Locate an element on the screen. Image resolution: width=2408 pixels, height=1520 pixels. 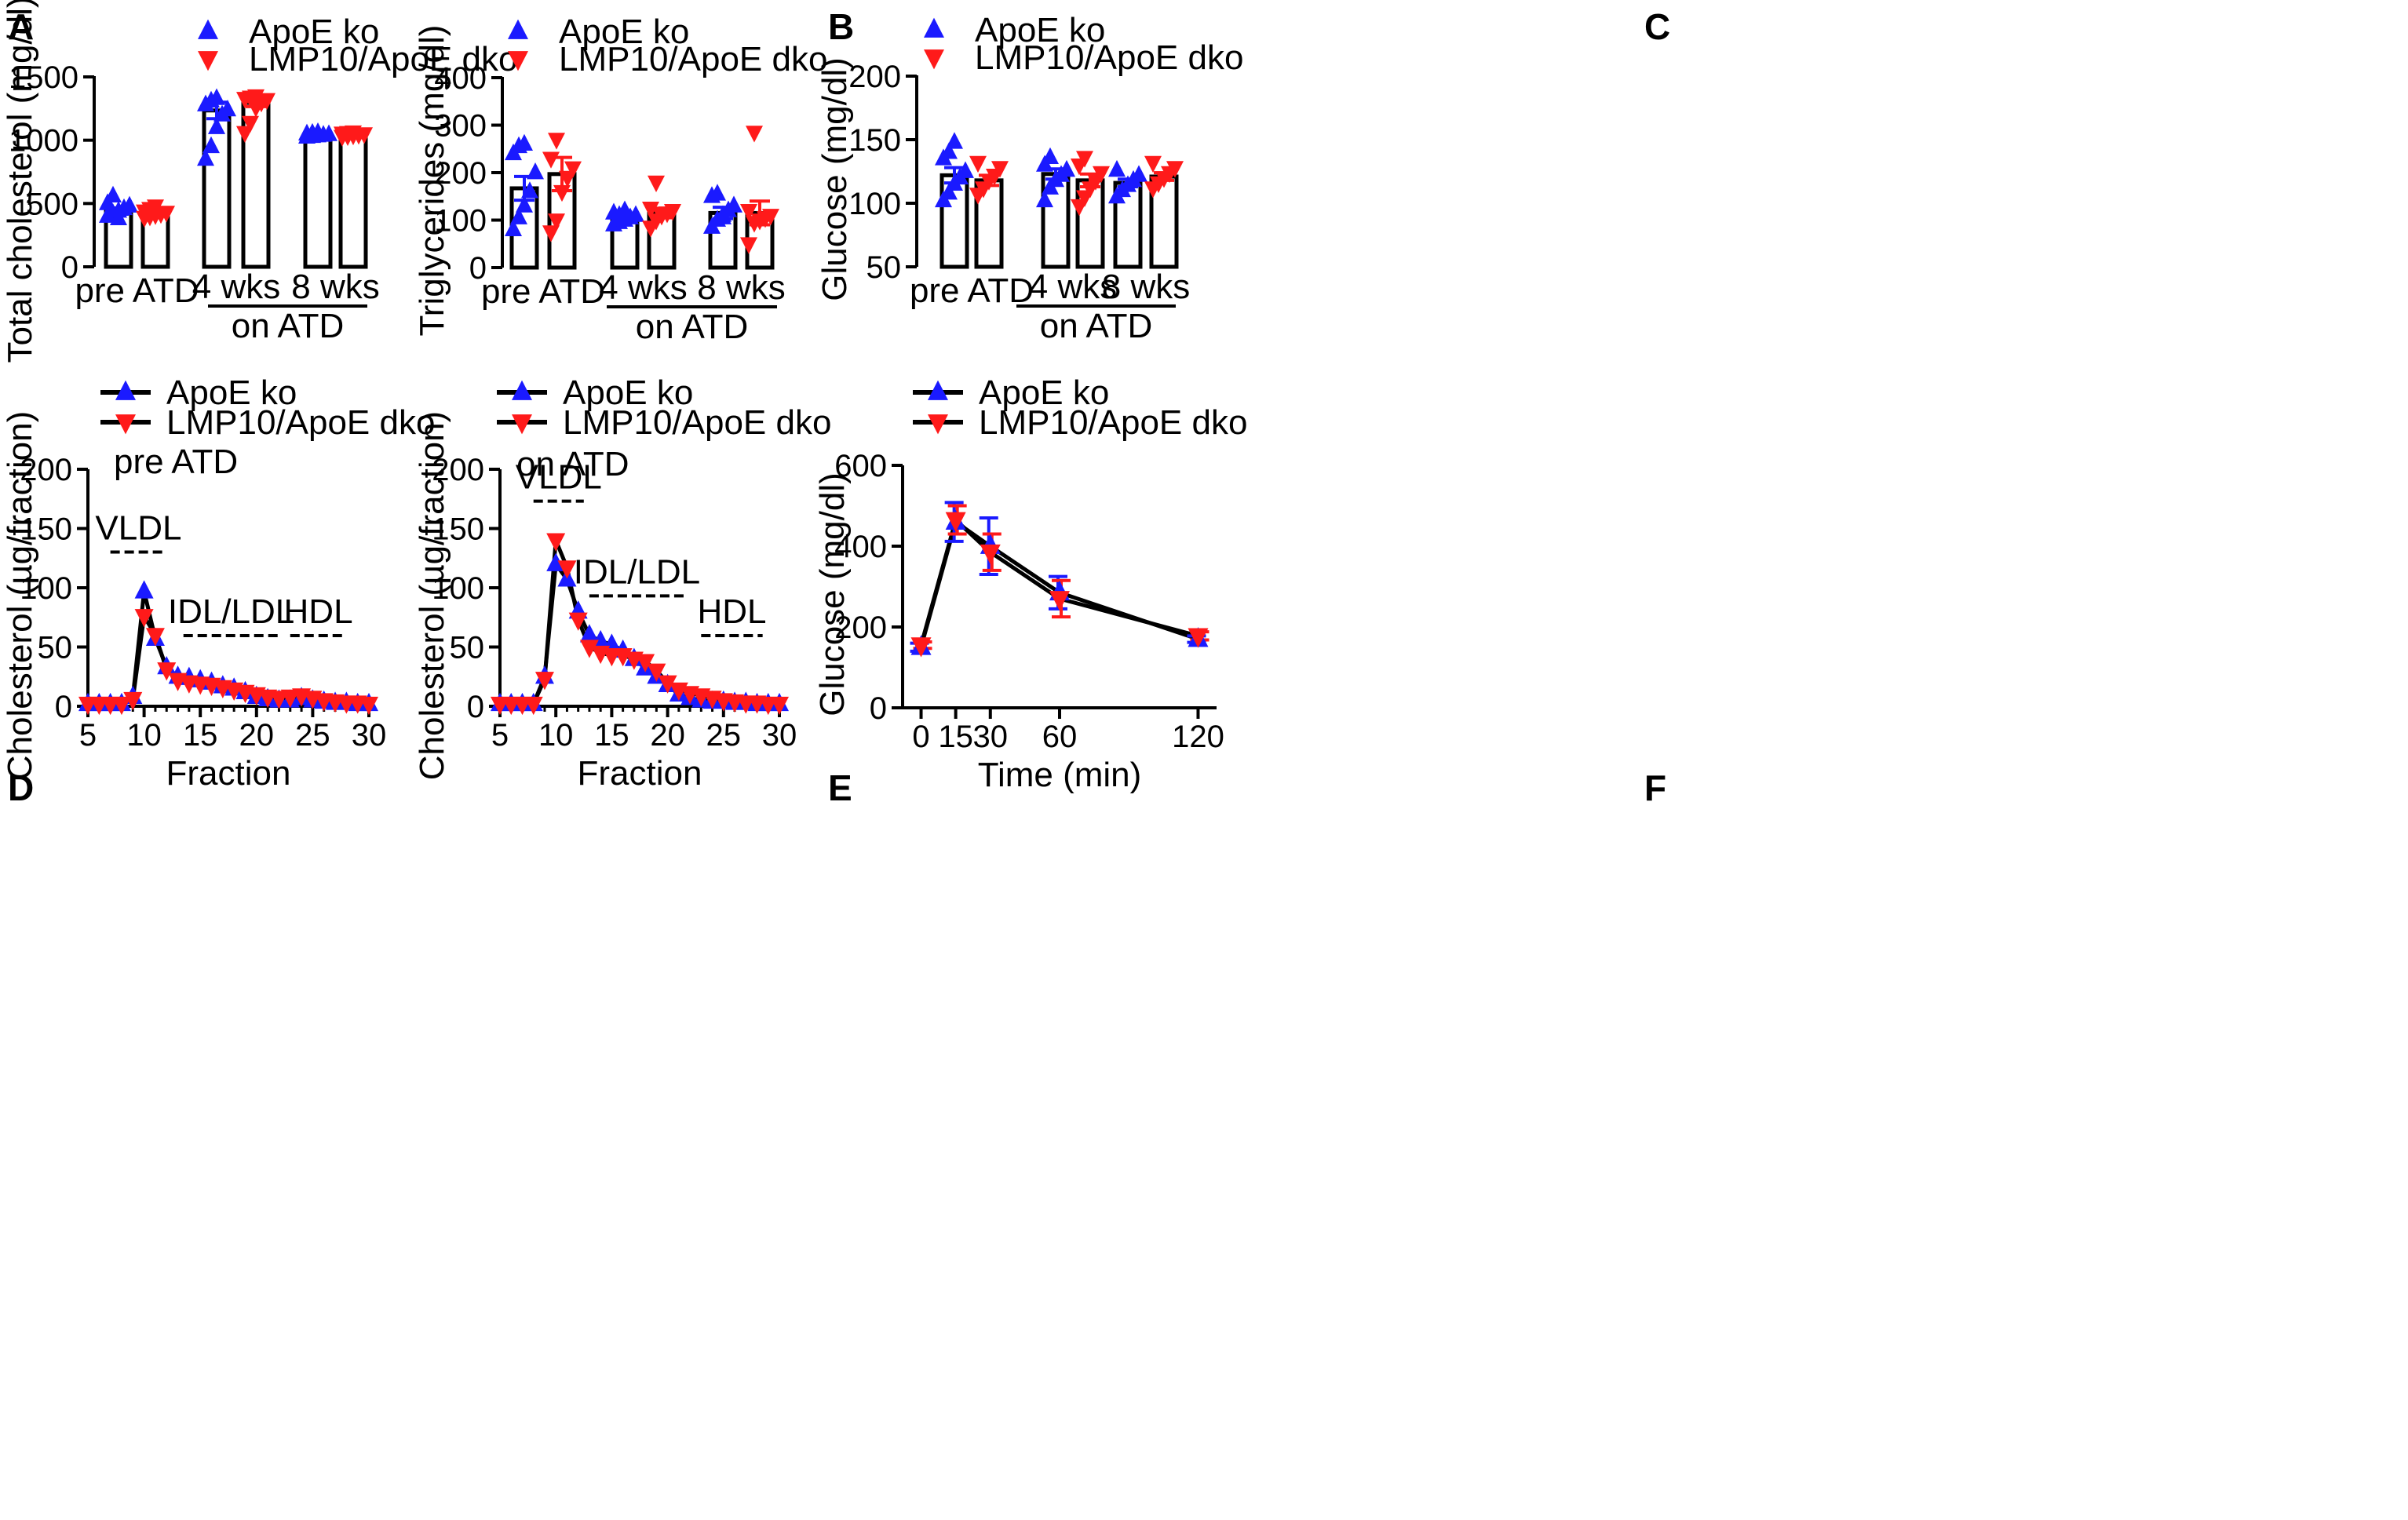
panel-c-category-label: 4 wks is located at coordinates (1073, 287).